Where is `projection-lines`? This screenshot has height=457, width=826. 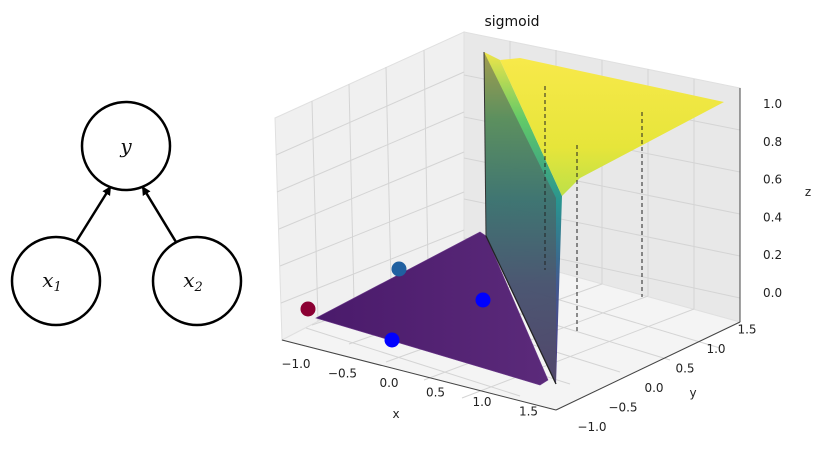
projection-lines is located at coordinates (593, 209).